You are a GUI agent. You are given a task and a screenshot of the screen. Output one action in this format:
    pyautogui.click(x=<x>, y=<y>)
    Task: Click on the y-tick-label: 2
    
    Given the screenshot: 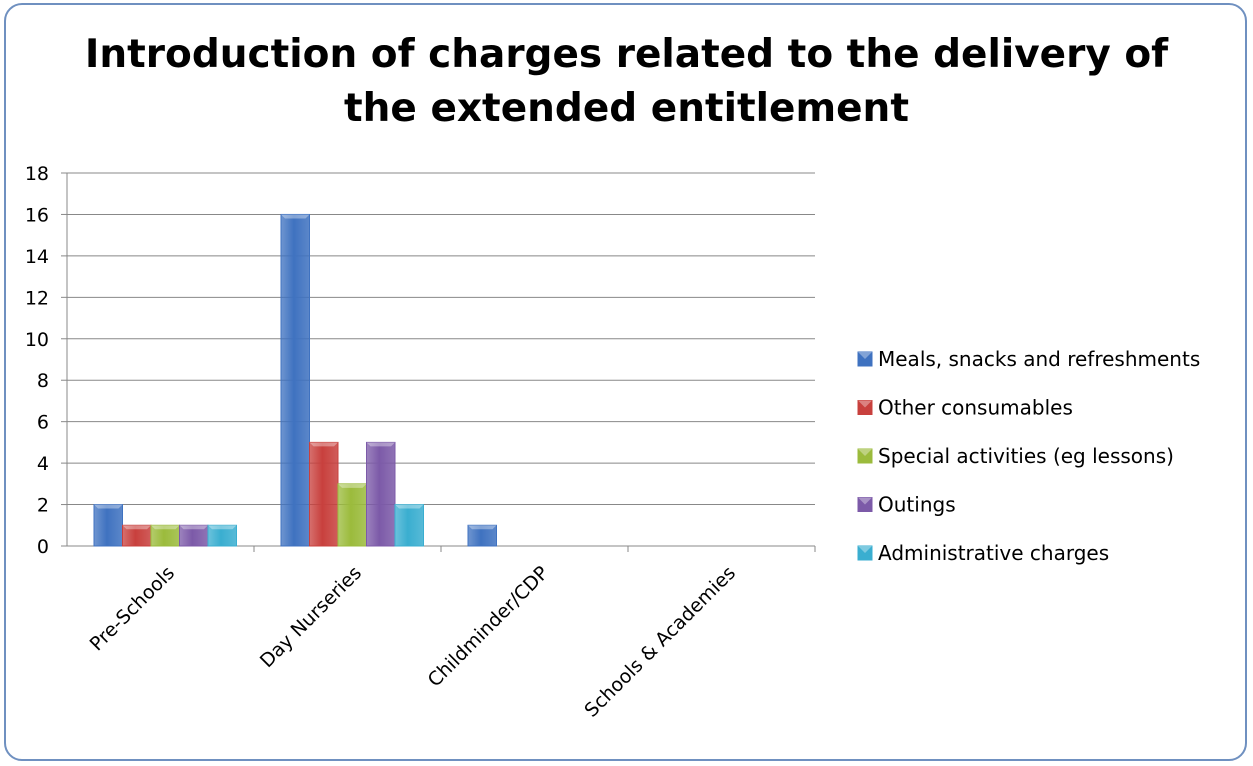 What is the action you would take?
    pyautogui.click(x=43, y=506)
    